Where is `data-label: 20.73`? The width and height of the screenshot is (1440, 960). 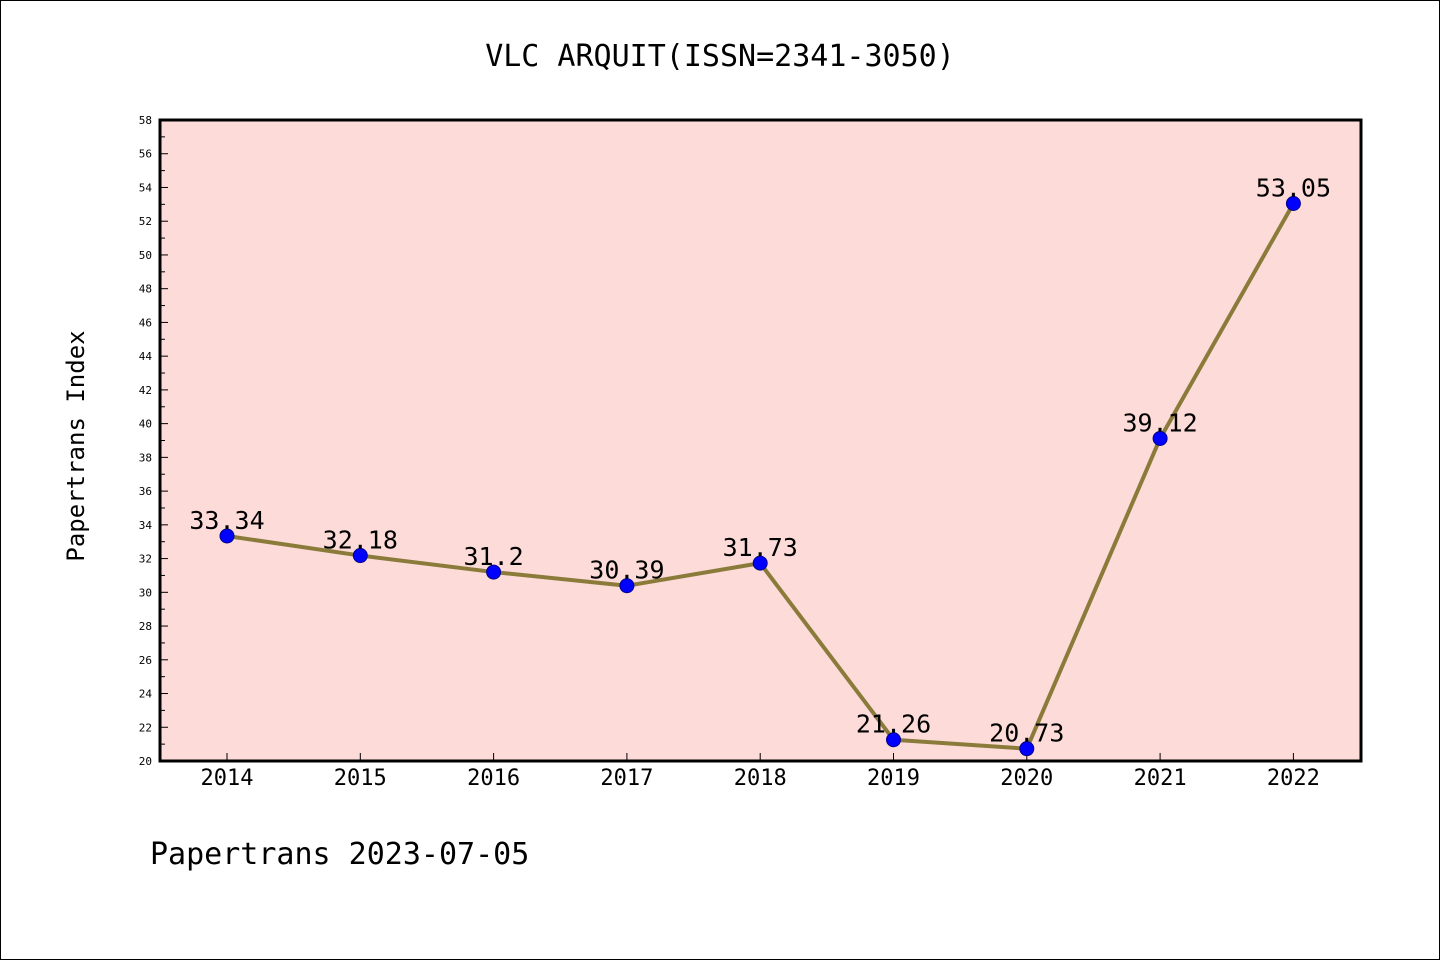 data-label: 20.73 is located at coordinates (1026, 733).